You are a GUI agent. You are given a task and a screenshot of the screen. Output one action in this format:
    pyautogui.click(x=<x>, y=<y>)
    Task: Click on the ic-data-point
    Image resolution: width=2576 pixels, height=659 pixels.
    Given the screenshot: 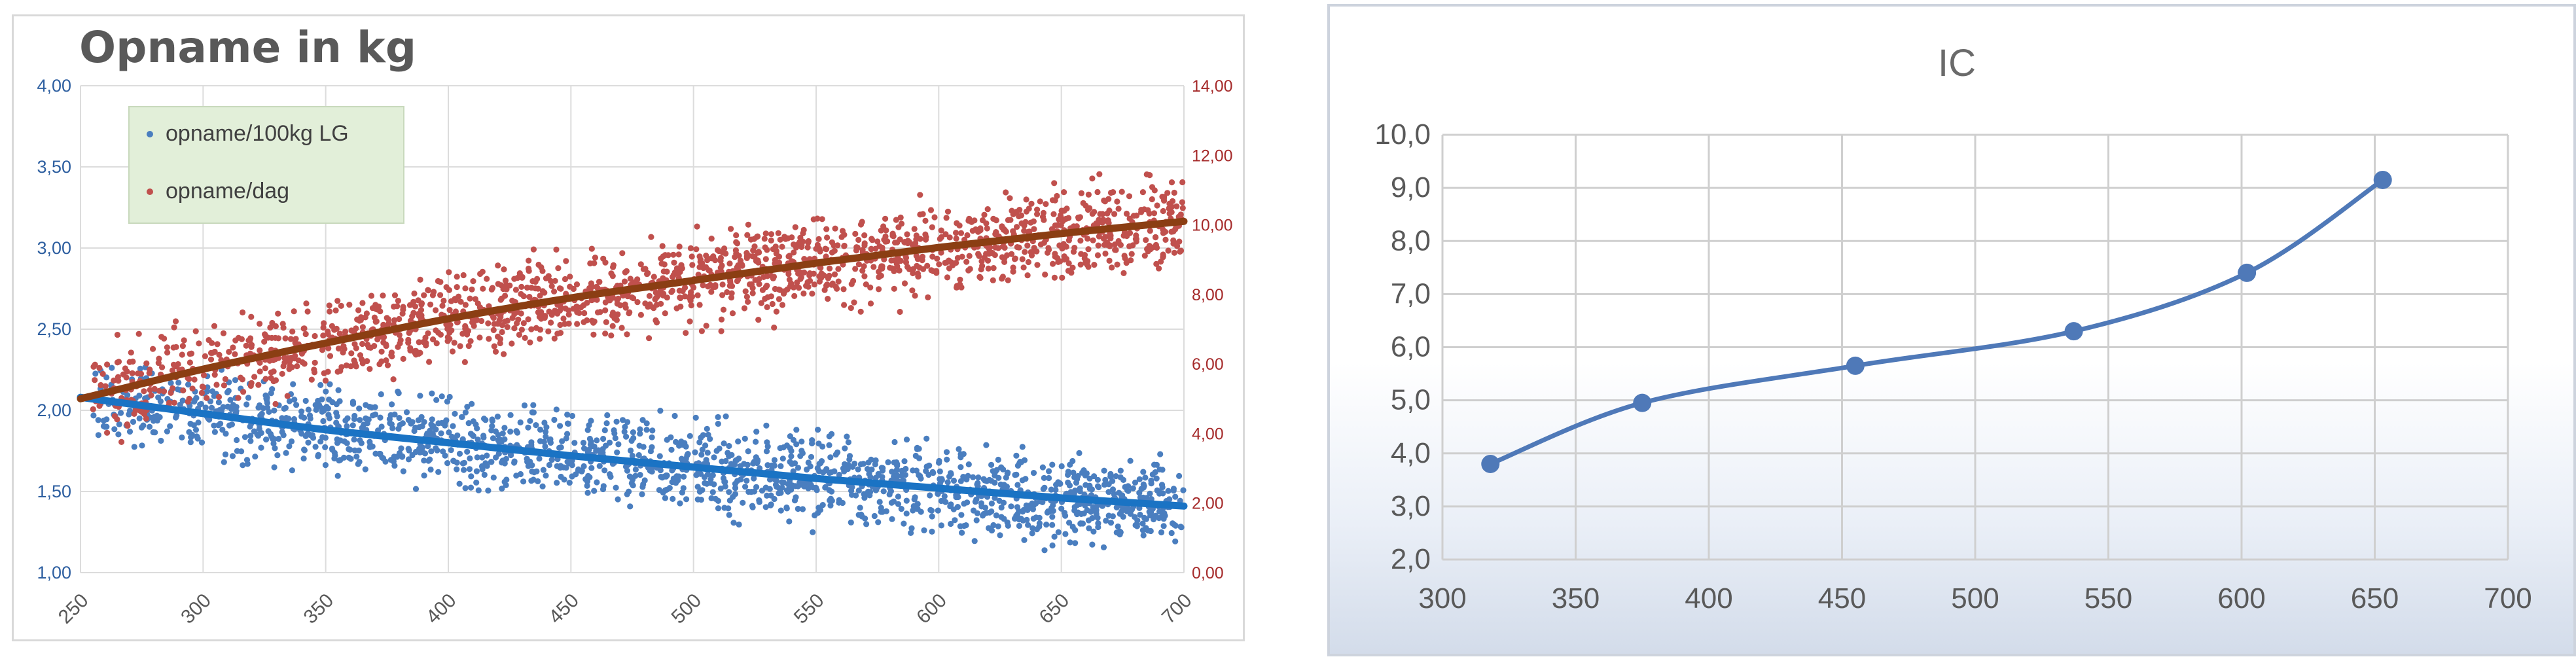 What is the action you would take?
    pyautogui.click(x=1642, y=402)
    